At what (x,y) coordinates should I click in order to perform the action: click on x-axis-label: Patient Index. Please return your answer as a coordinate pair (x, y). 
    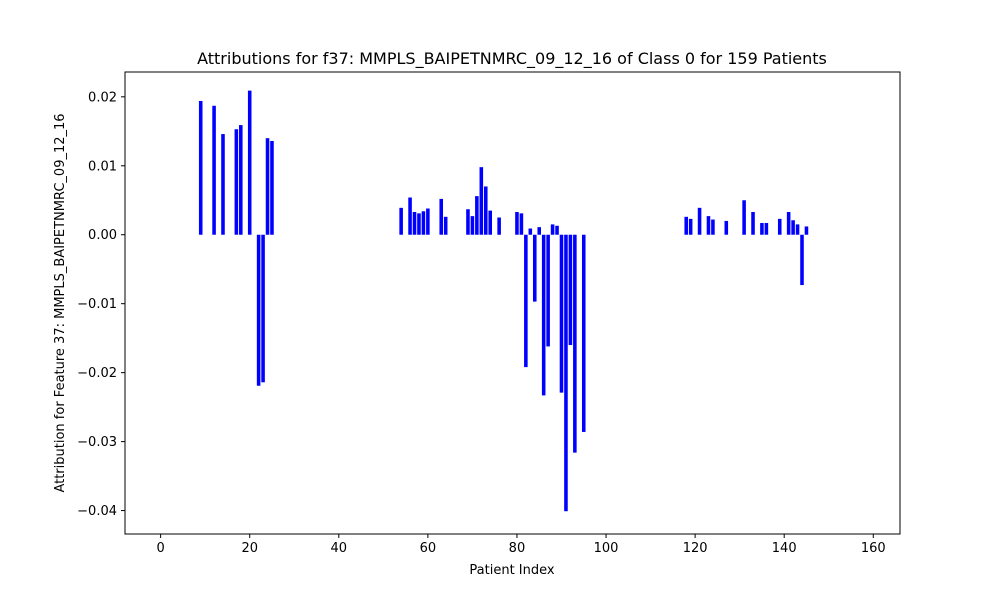
    Looking at the image, I should click on (511, 570).